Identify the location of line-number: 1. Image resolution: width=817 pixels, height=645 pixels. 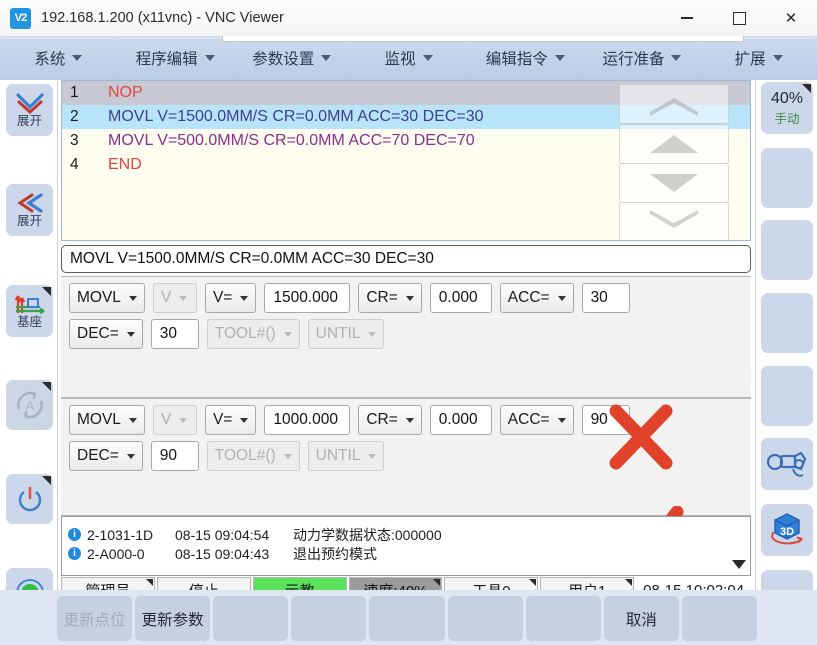
(74, 92).